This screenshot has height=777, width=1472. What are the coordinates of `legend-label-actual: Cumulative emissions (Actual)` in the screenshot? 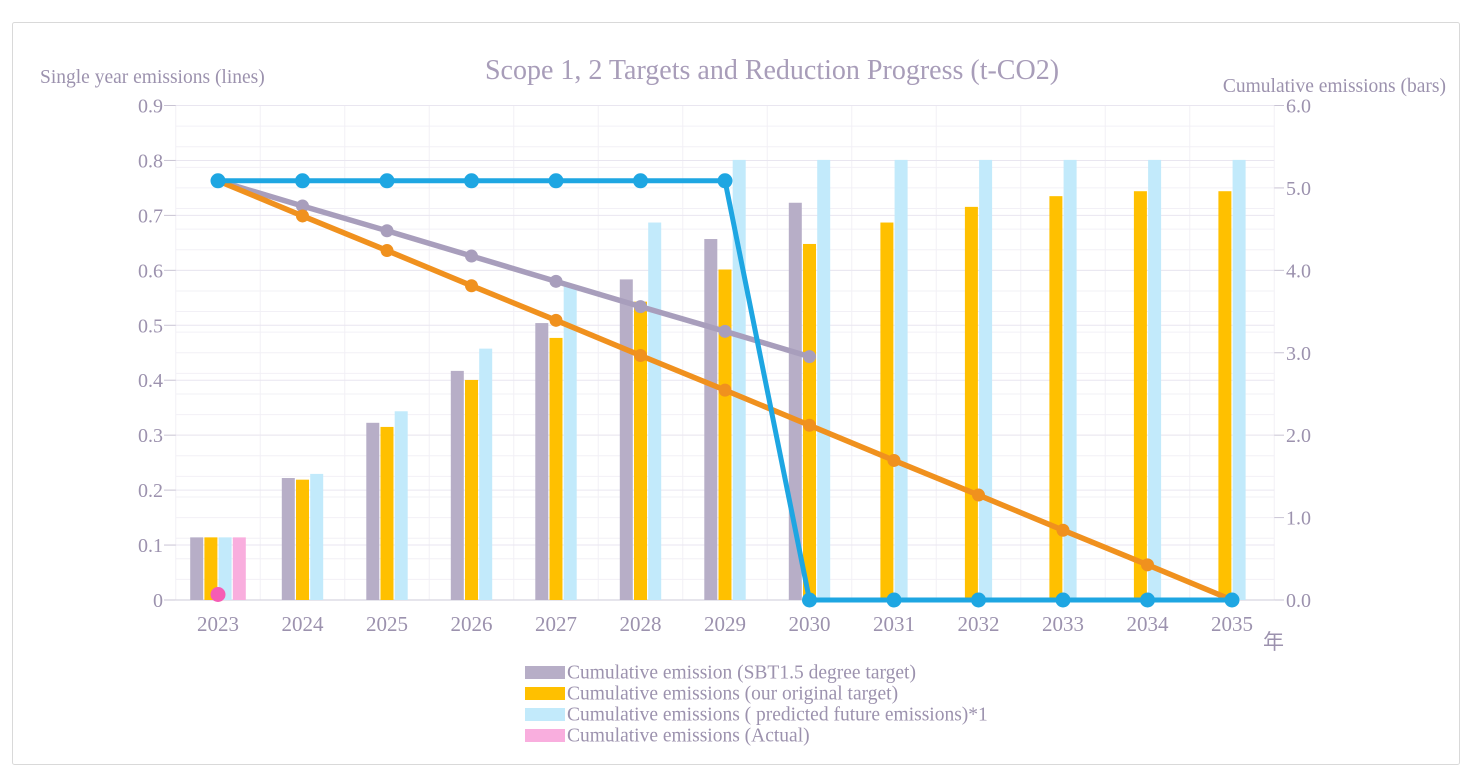 It's located at (688, 736).